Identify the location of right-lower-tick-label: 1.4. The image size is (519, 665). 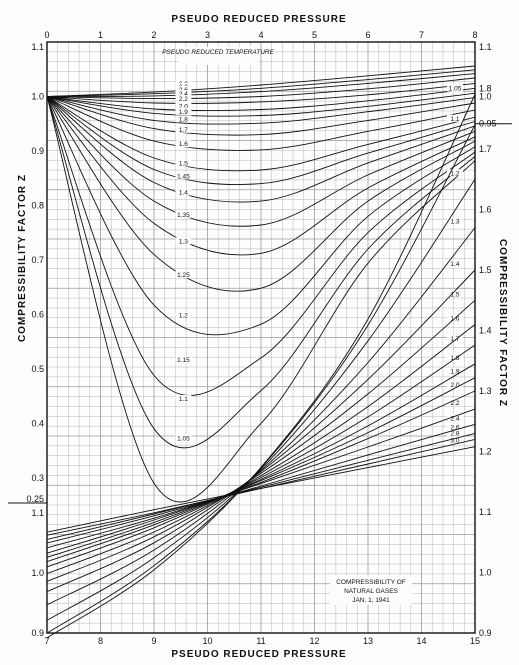
(485, 331).